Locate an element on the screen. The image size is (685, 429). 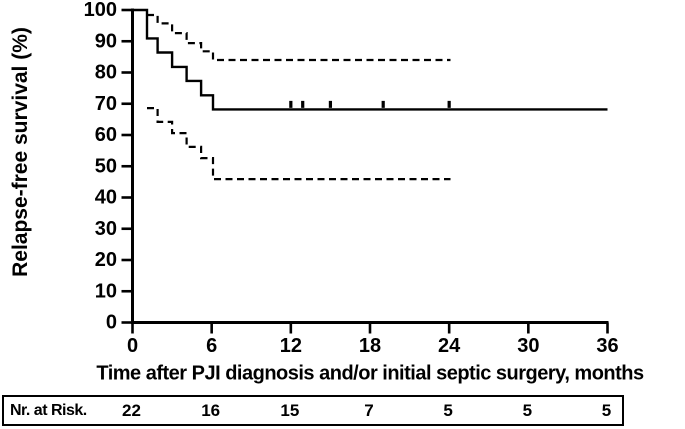
x-axis-tick-labels: 0 6 12 18 24 30 36 is located at coordinates (373, 346).